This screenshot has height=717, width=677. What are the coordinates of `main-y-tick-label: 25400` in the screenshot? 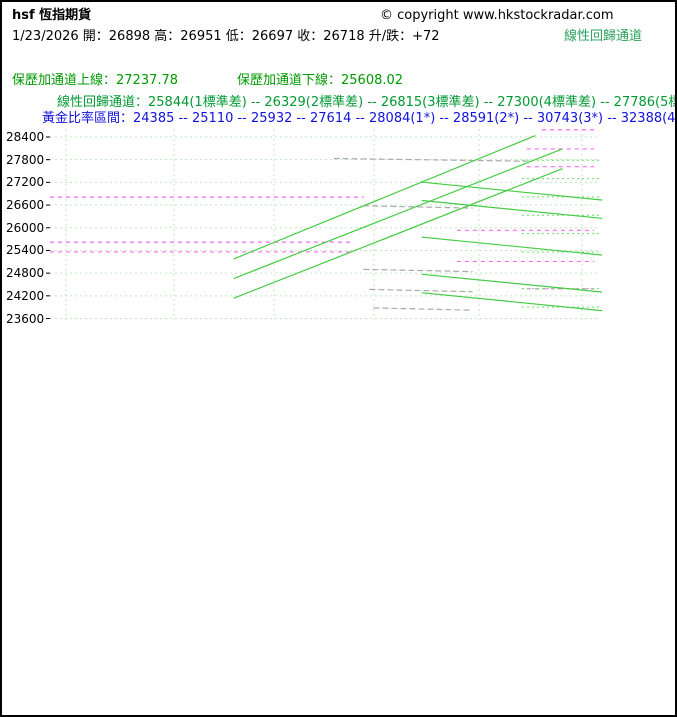 It's located at (25, 250).